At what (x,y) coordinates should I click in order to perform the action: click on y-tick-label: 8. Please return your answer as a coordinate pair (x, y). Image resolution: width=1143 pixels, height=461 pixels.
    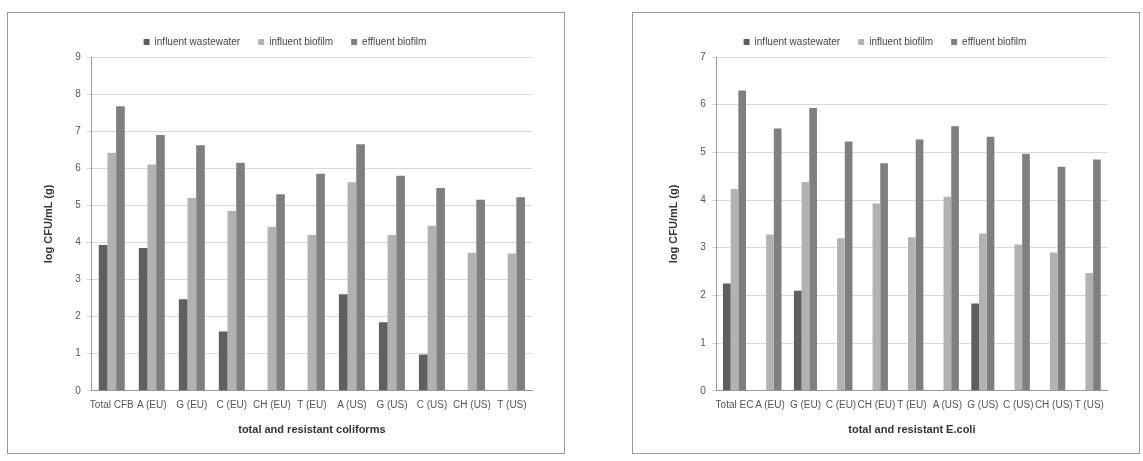
    Looking at the image, I should click on (78, 93).